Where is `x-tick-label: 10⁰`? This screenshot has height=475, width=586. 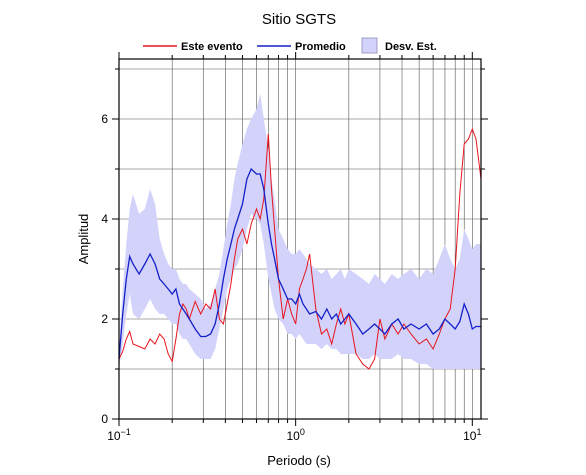 x-tick-label: 10⁰ is located at coordinates (295, 435).